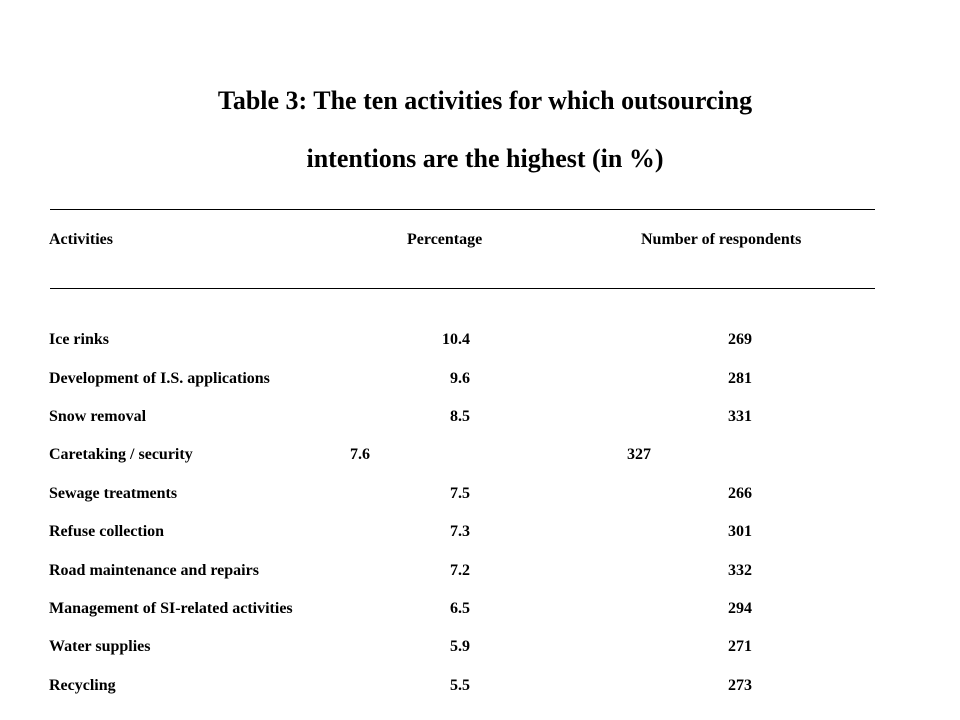  I want to click on table-row-8-activity: Management of SI-related activities, so click(171, 608).